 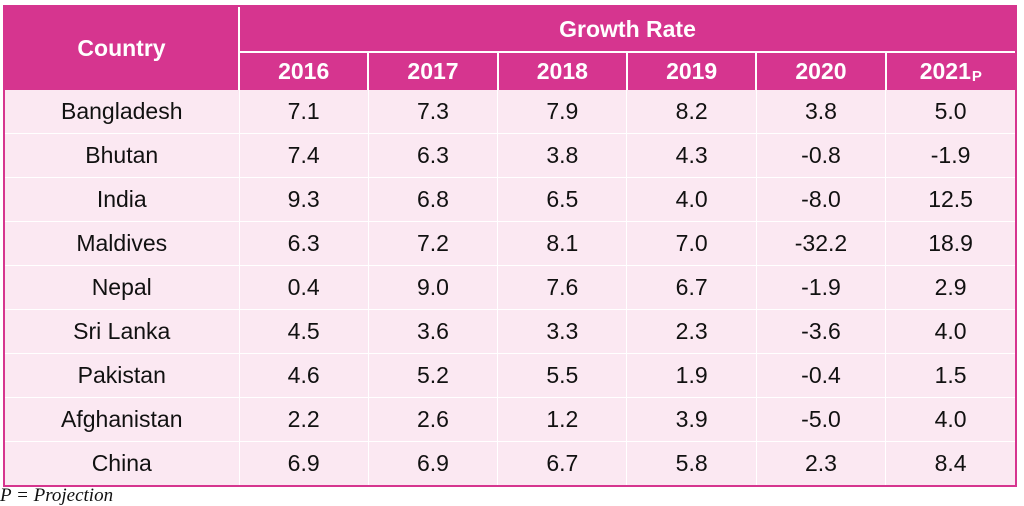 I want to click on table-row: Bhutan 7.4 6.3 3.8 4.3 -0.8 -1.9, so click(x=510, y=155).